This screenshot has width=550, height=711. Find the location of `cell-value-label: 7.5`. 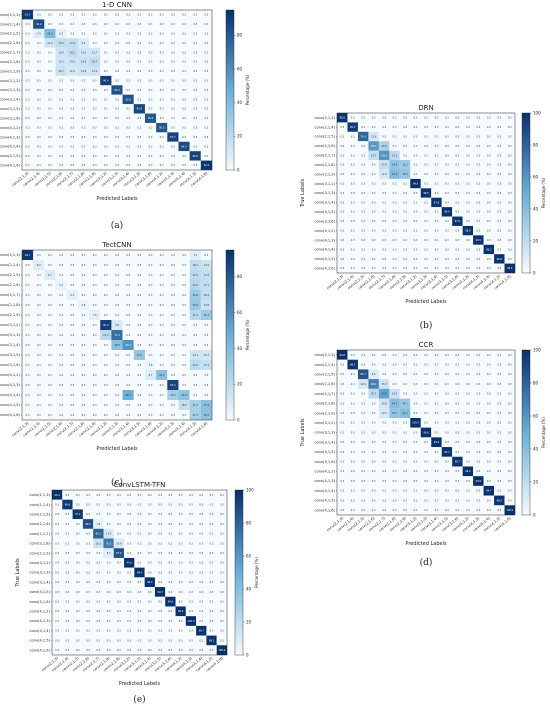

cell-value-label: 7.5 is located at coordinates (95, 315).